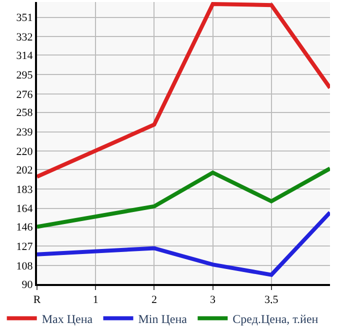  Describe the element at coordinates (28, 284) in the screenshot. I see `y-tick-label: 90` at that location.